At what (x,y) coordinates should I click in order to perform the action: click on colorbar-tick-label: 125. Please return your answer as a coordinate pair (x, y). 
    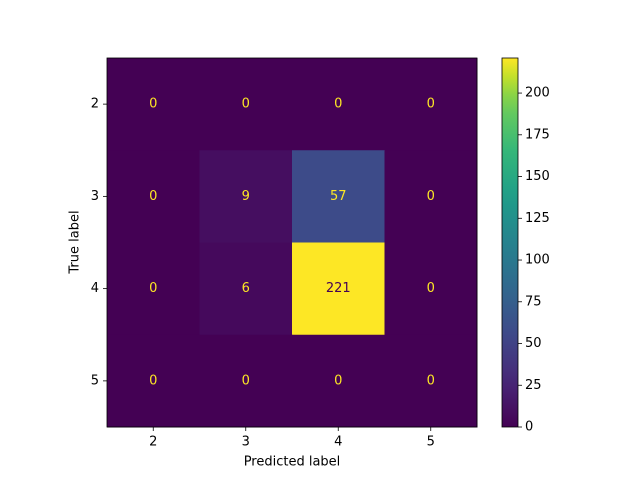
    Looking at the image, I should click on (537, 218).